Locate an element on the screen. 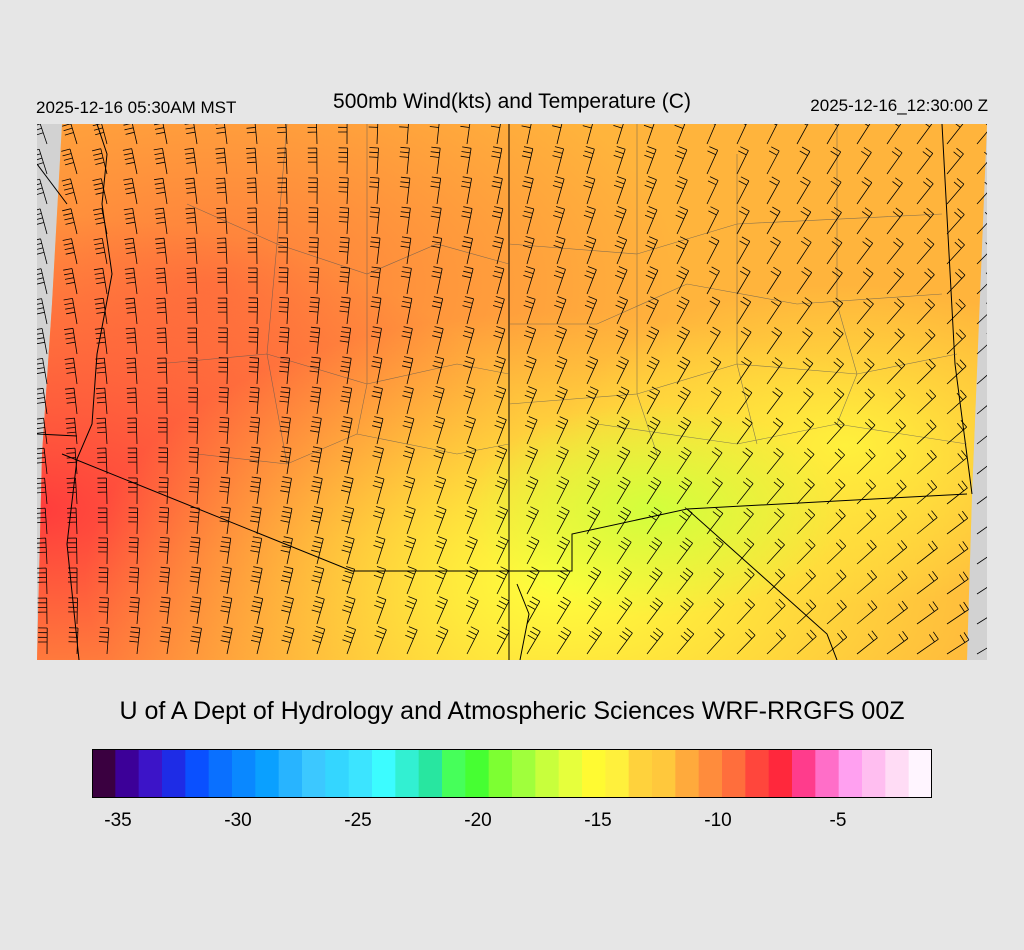 This screenshot has width=1024, height=950. colorbar-tick-label: -20 is located at coordinates (478, 820).